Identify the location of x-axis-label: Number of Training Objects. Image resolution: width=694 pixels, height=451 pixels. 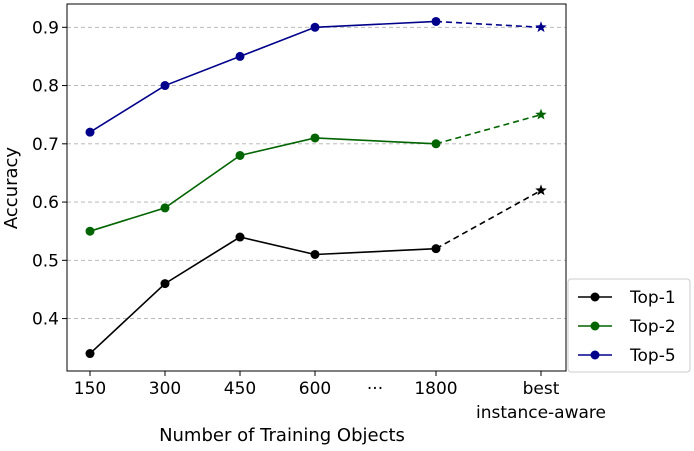
(282, 435).